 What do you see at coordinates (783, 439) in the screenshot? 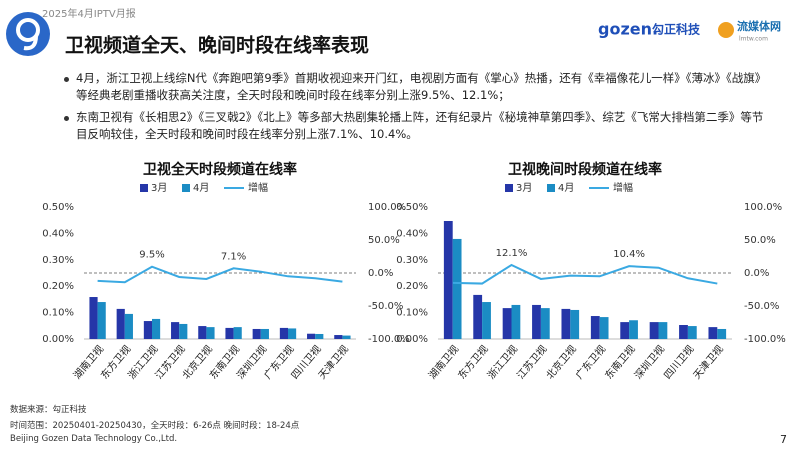
I see `page-number: 7` at bounding box center [783, 439].